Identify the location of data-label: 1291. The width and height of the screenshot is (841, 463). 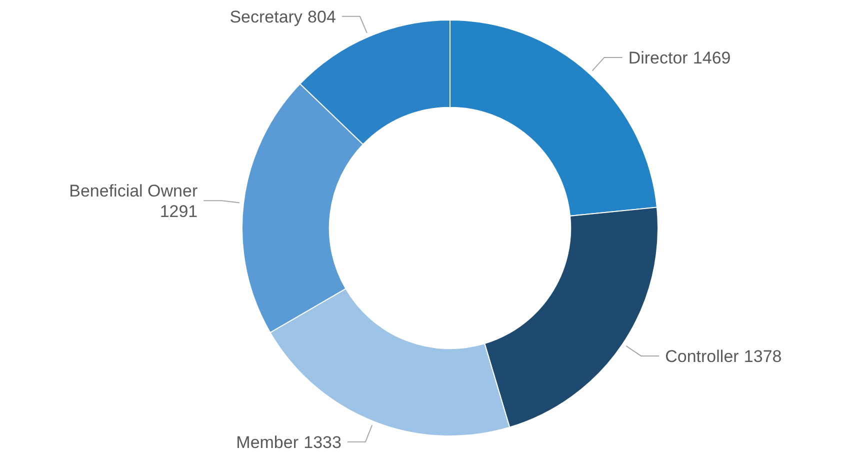
(179, 210).